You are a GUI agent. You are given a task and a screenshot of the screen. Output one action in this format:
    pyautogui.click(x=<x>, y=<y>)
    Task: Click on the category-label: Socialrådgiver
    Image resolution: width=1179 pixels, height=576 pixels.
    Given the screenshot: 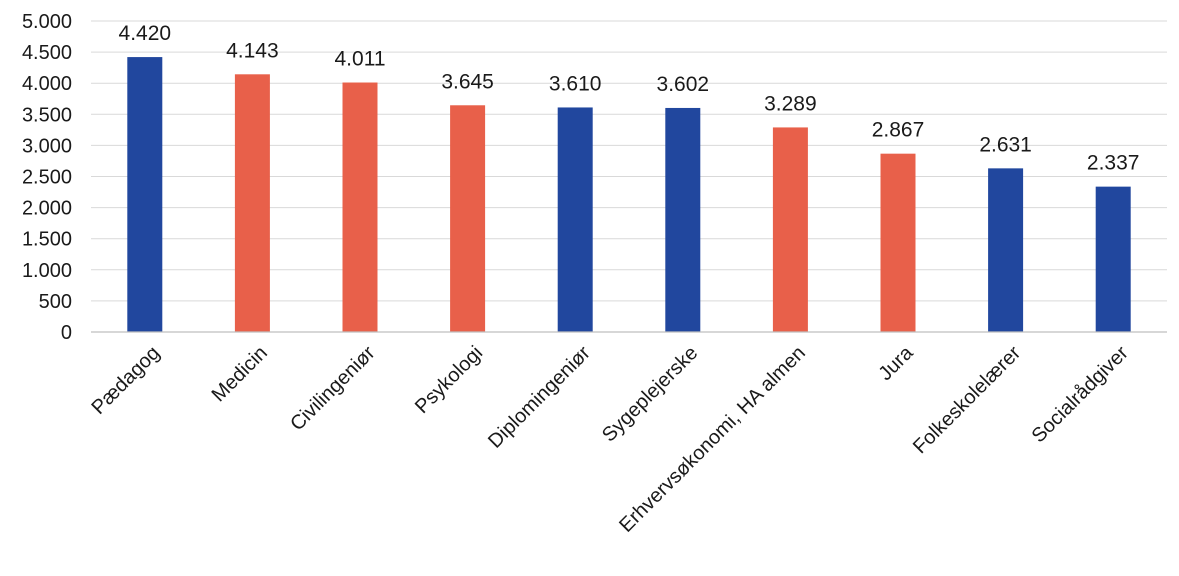 What is the action you would take?
    pyautogui.click(x=1080, y=394)
    